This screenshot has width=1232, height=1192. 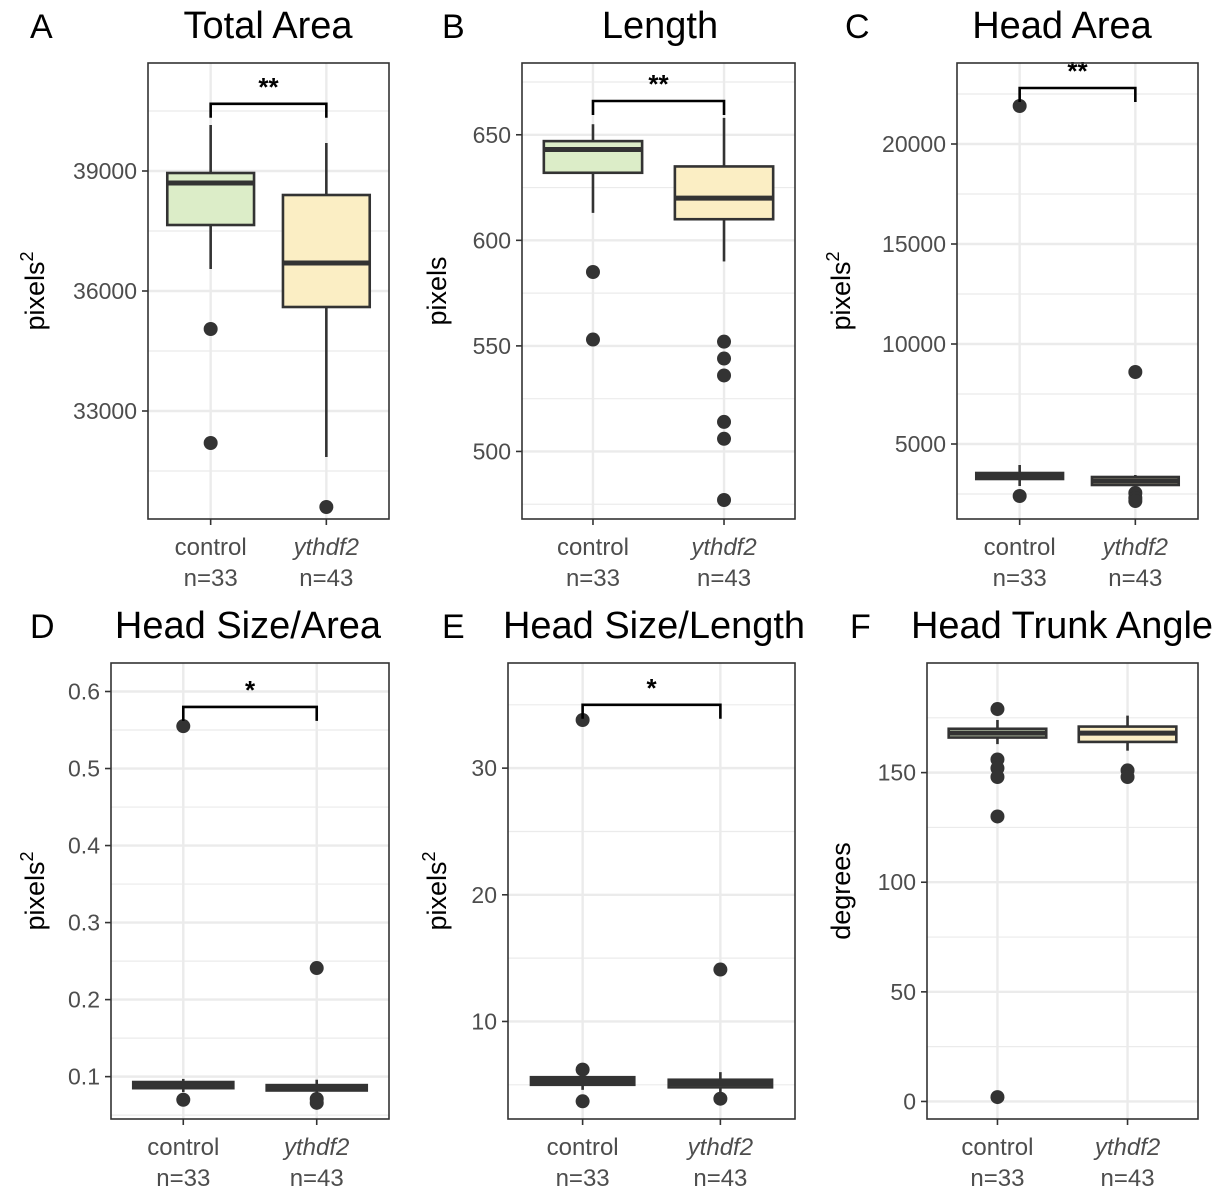 I want to click on y-tick-label: 0.4, so click(x=84, y=846).